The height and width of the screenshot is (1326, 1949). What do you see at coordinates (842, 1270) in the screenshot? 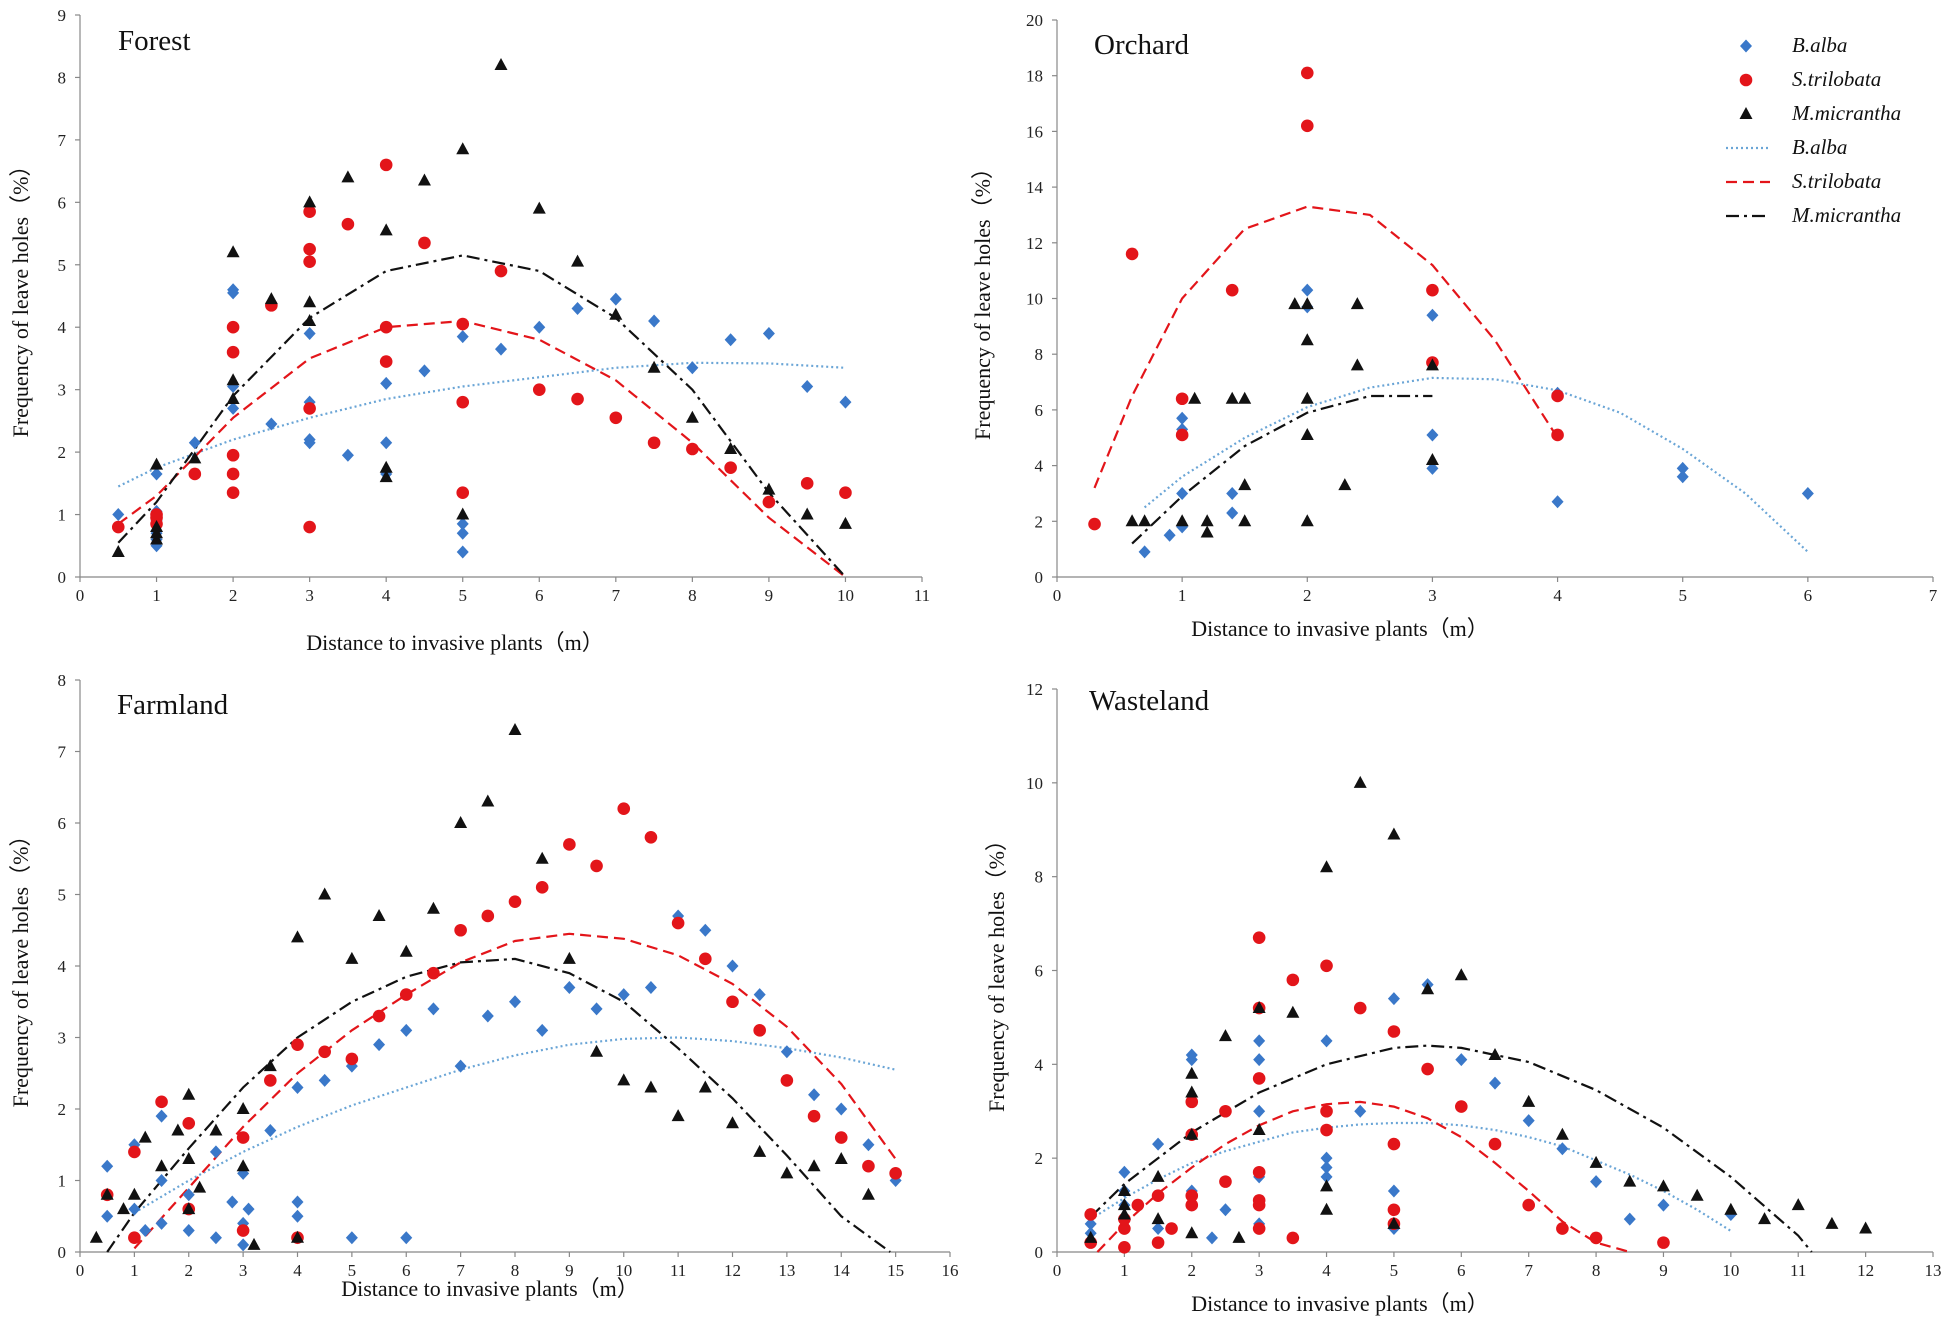
I see `x-tick-label: 14` at bounding box center [842, 1270].